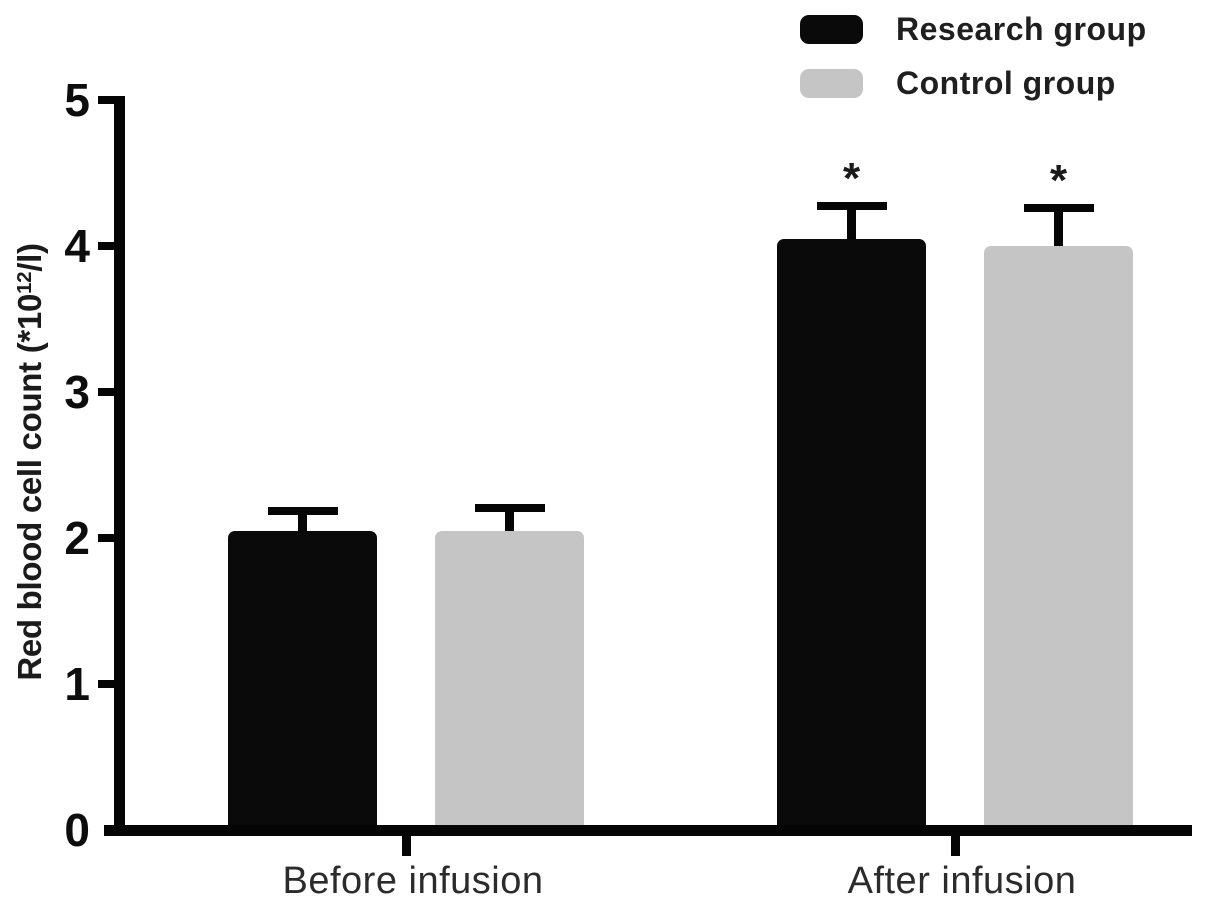 This screenshot has height=919, width=1205. I want to click on y-axis-title-superscript: 12, so click(24, 282).